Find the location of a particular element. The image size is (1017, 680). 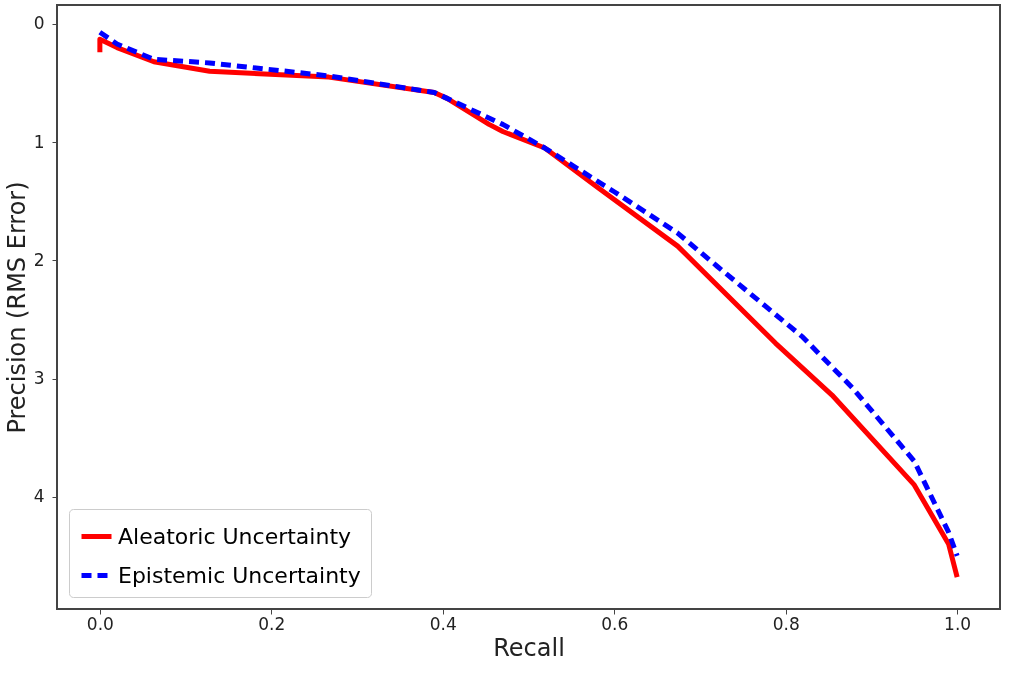

x-tick-label: 1.0 is located at coordinates (958, 623).